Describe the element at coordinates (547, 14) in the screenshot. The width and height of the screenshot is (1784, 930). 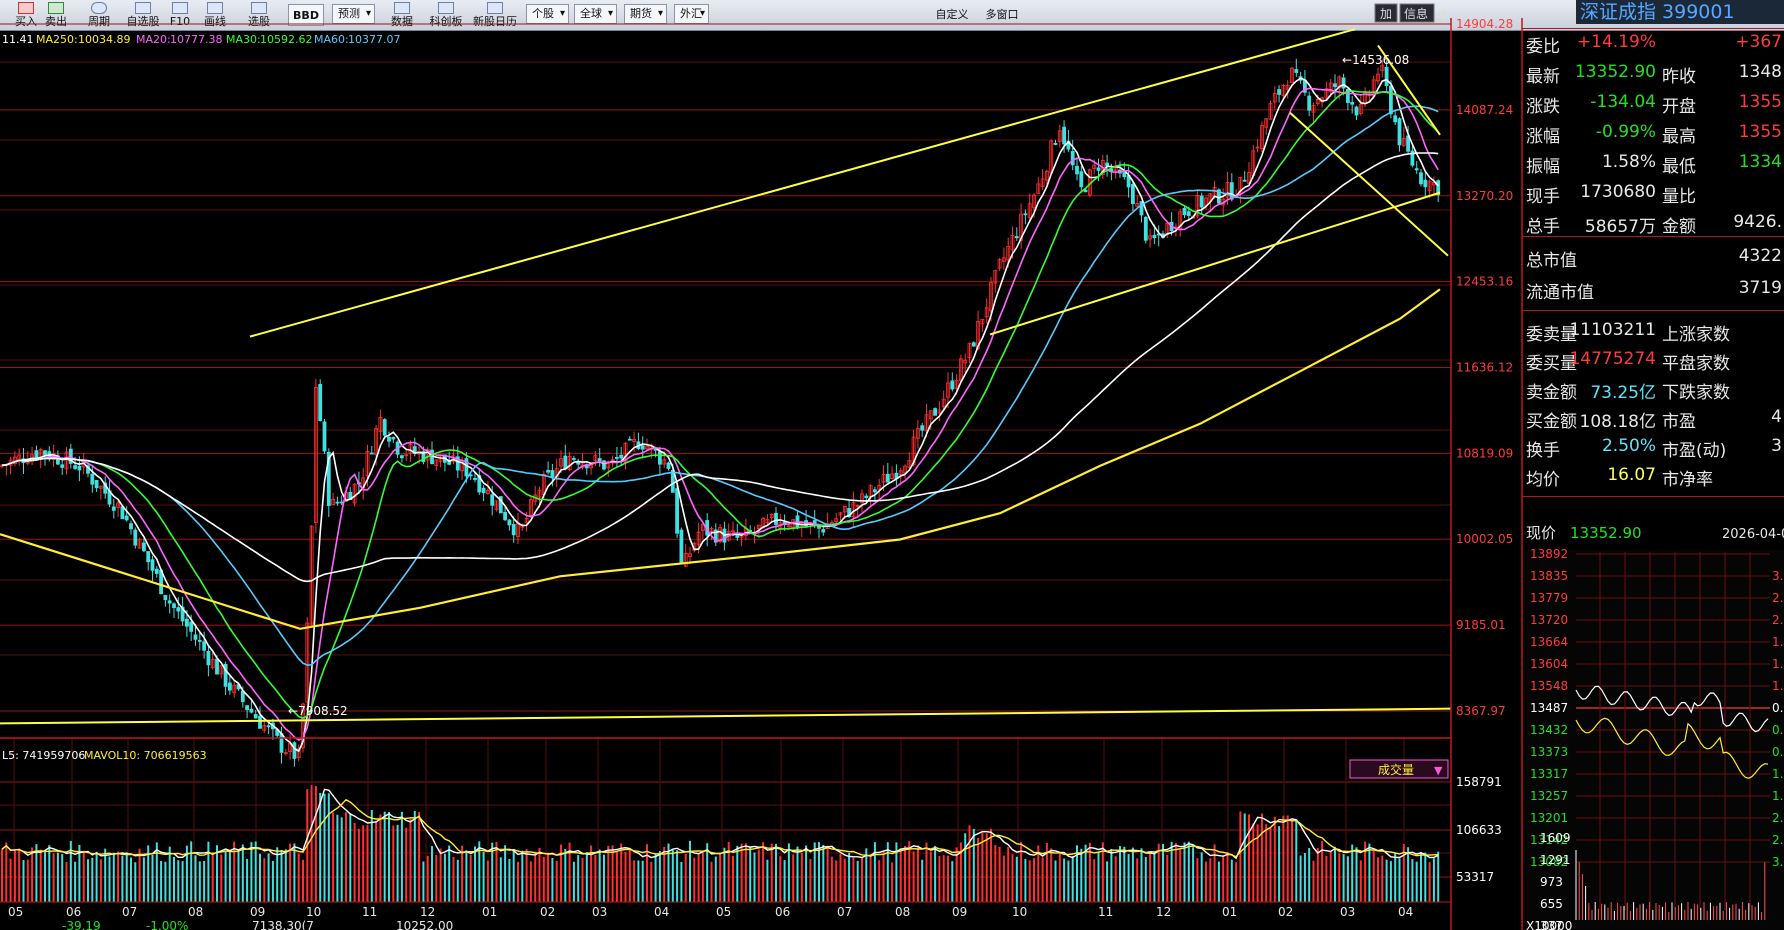
I see `stock-dropdown: 个股` at that location.